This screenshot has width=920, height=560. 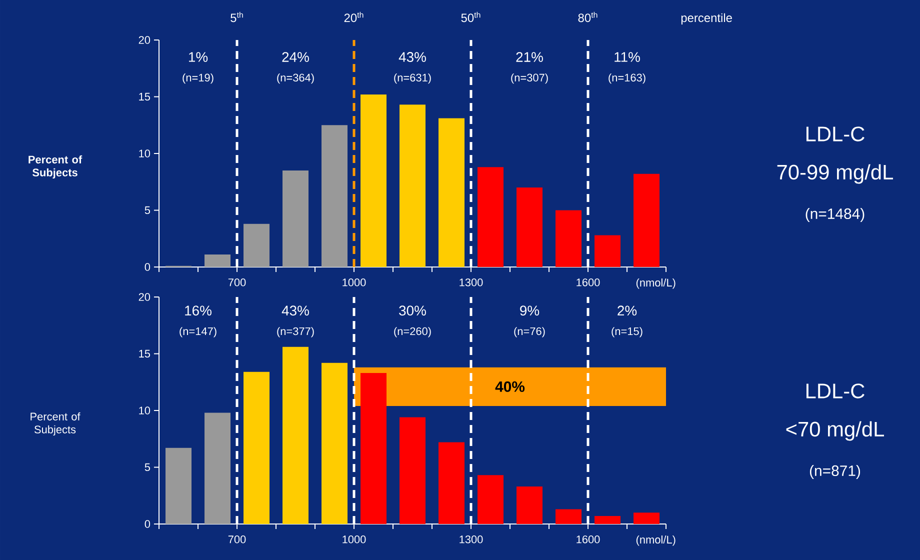 I want to click on text: <70 mg/dL, so click(x=835, y=431).